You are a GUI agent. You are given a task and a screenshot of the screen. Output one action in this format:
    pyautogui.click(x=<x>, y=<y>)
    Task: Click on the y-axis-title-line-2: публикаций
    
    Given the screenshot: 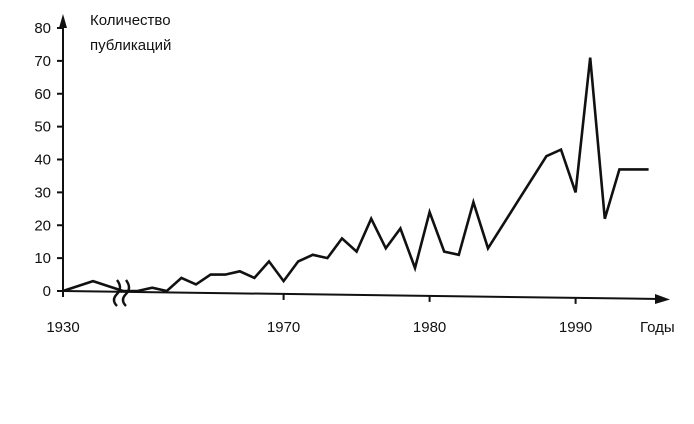 What is the action you would take?
    pyautogui.click(x=130, y=45)
    